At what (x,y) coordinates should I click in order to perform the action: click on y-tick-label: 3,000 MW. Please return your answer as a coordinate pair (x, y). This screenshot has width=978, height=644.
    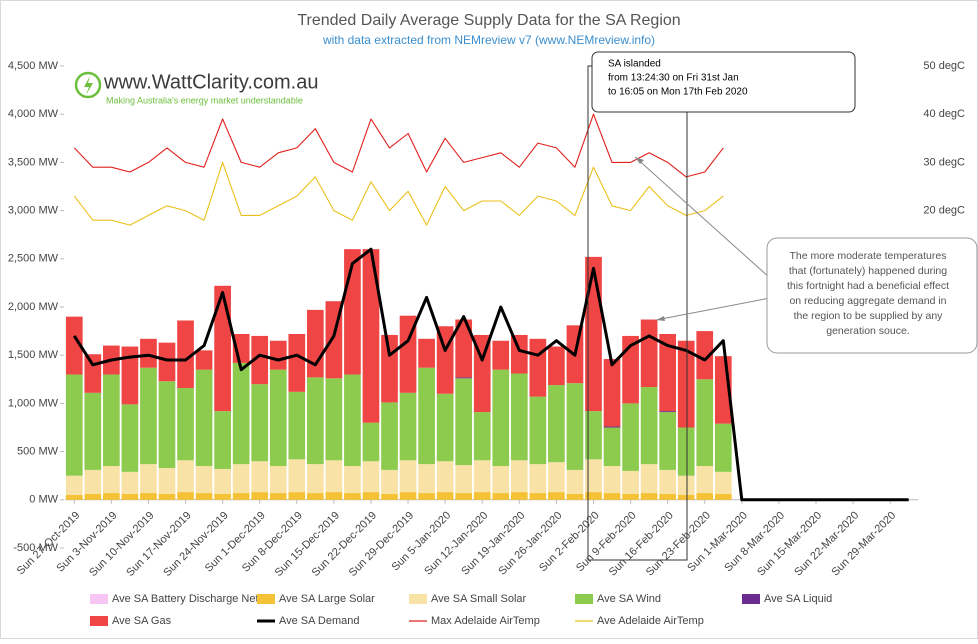
    Looking at the image, I should click on (33, 211).